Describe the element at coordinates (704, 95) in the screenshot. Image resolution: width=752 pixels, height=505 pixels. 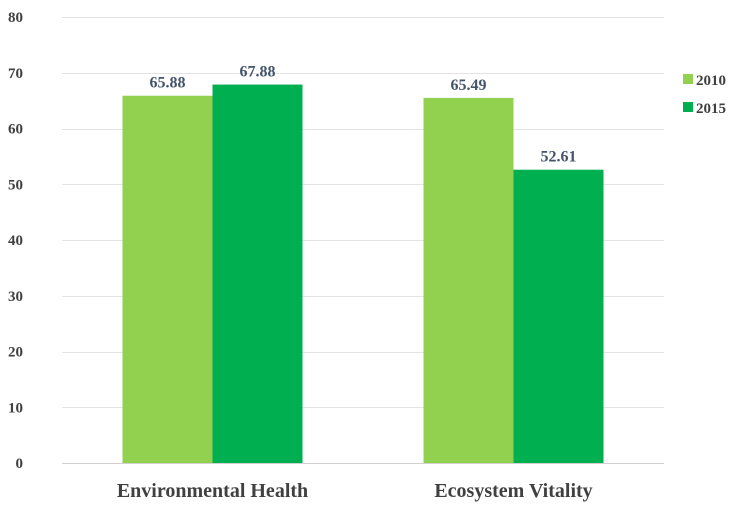
I see `legend: 2010 2015` at that location.